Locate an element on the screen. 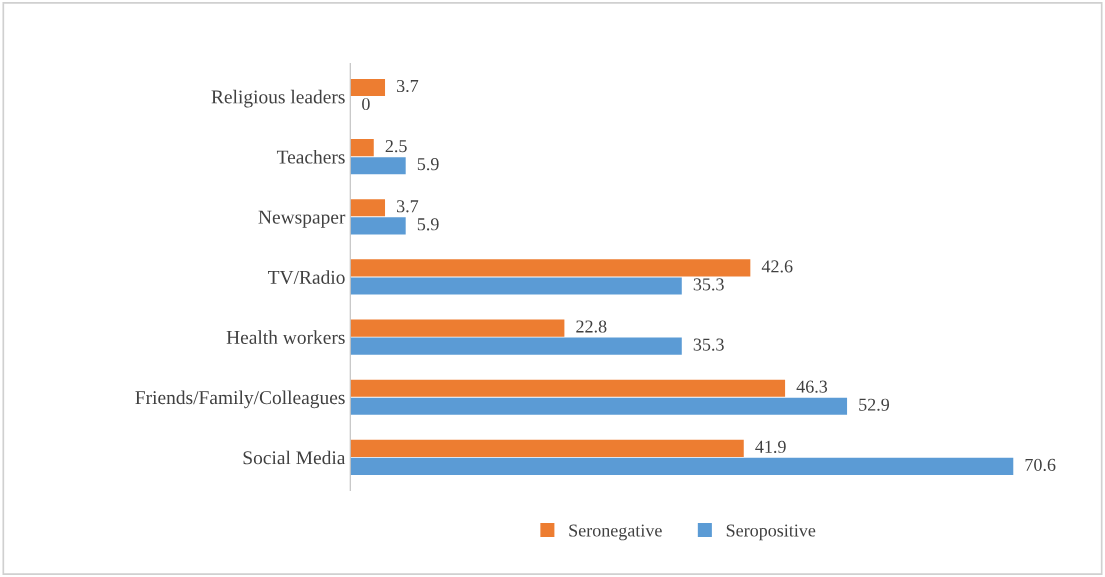 The width and height of the screenshot is (1105, 577). data-label: 42.6 is located at coordinates (777, 266).